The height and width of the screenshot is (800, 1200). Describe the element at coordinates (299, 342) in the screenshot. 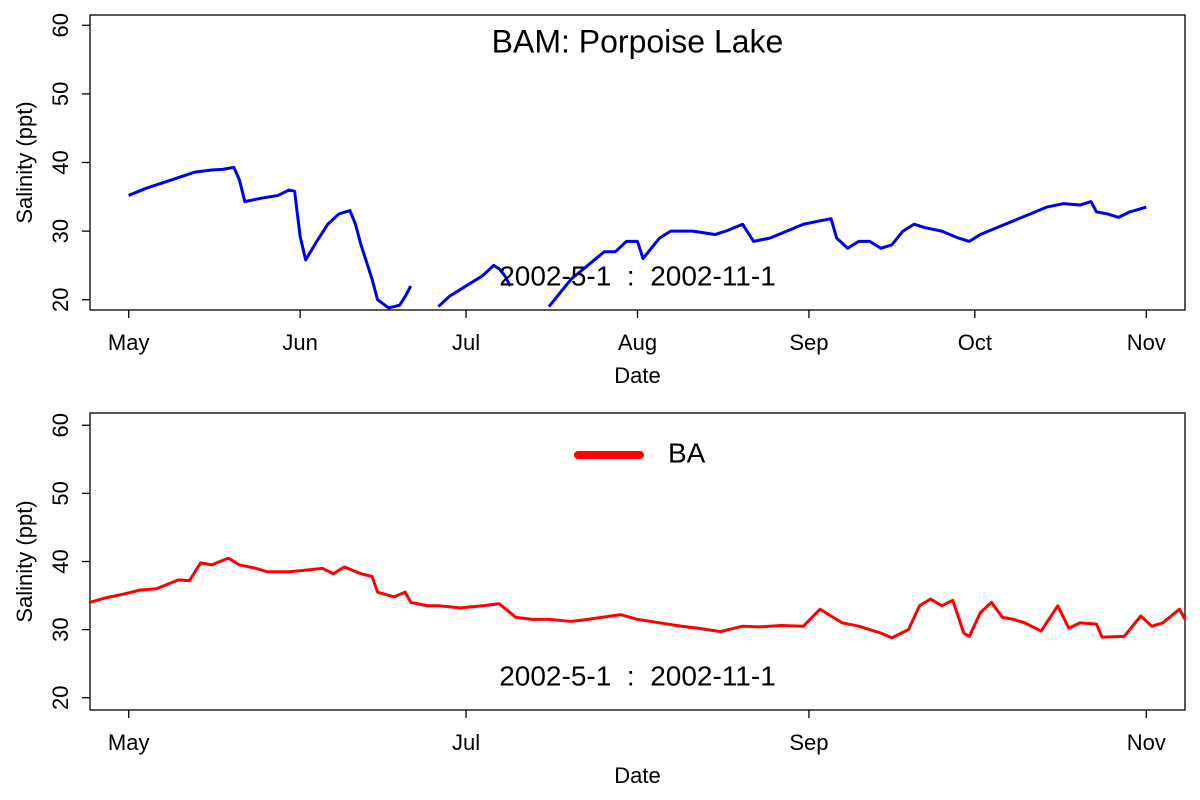

I see `x-tick-label: Jun` at that location.